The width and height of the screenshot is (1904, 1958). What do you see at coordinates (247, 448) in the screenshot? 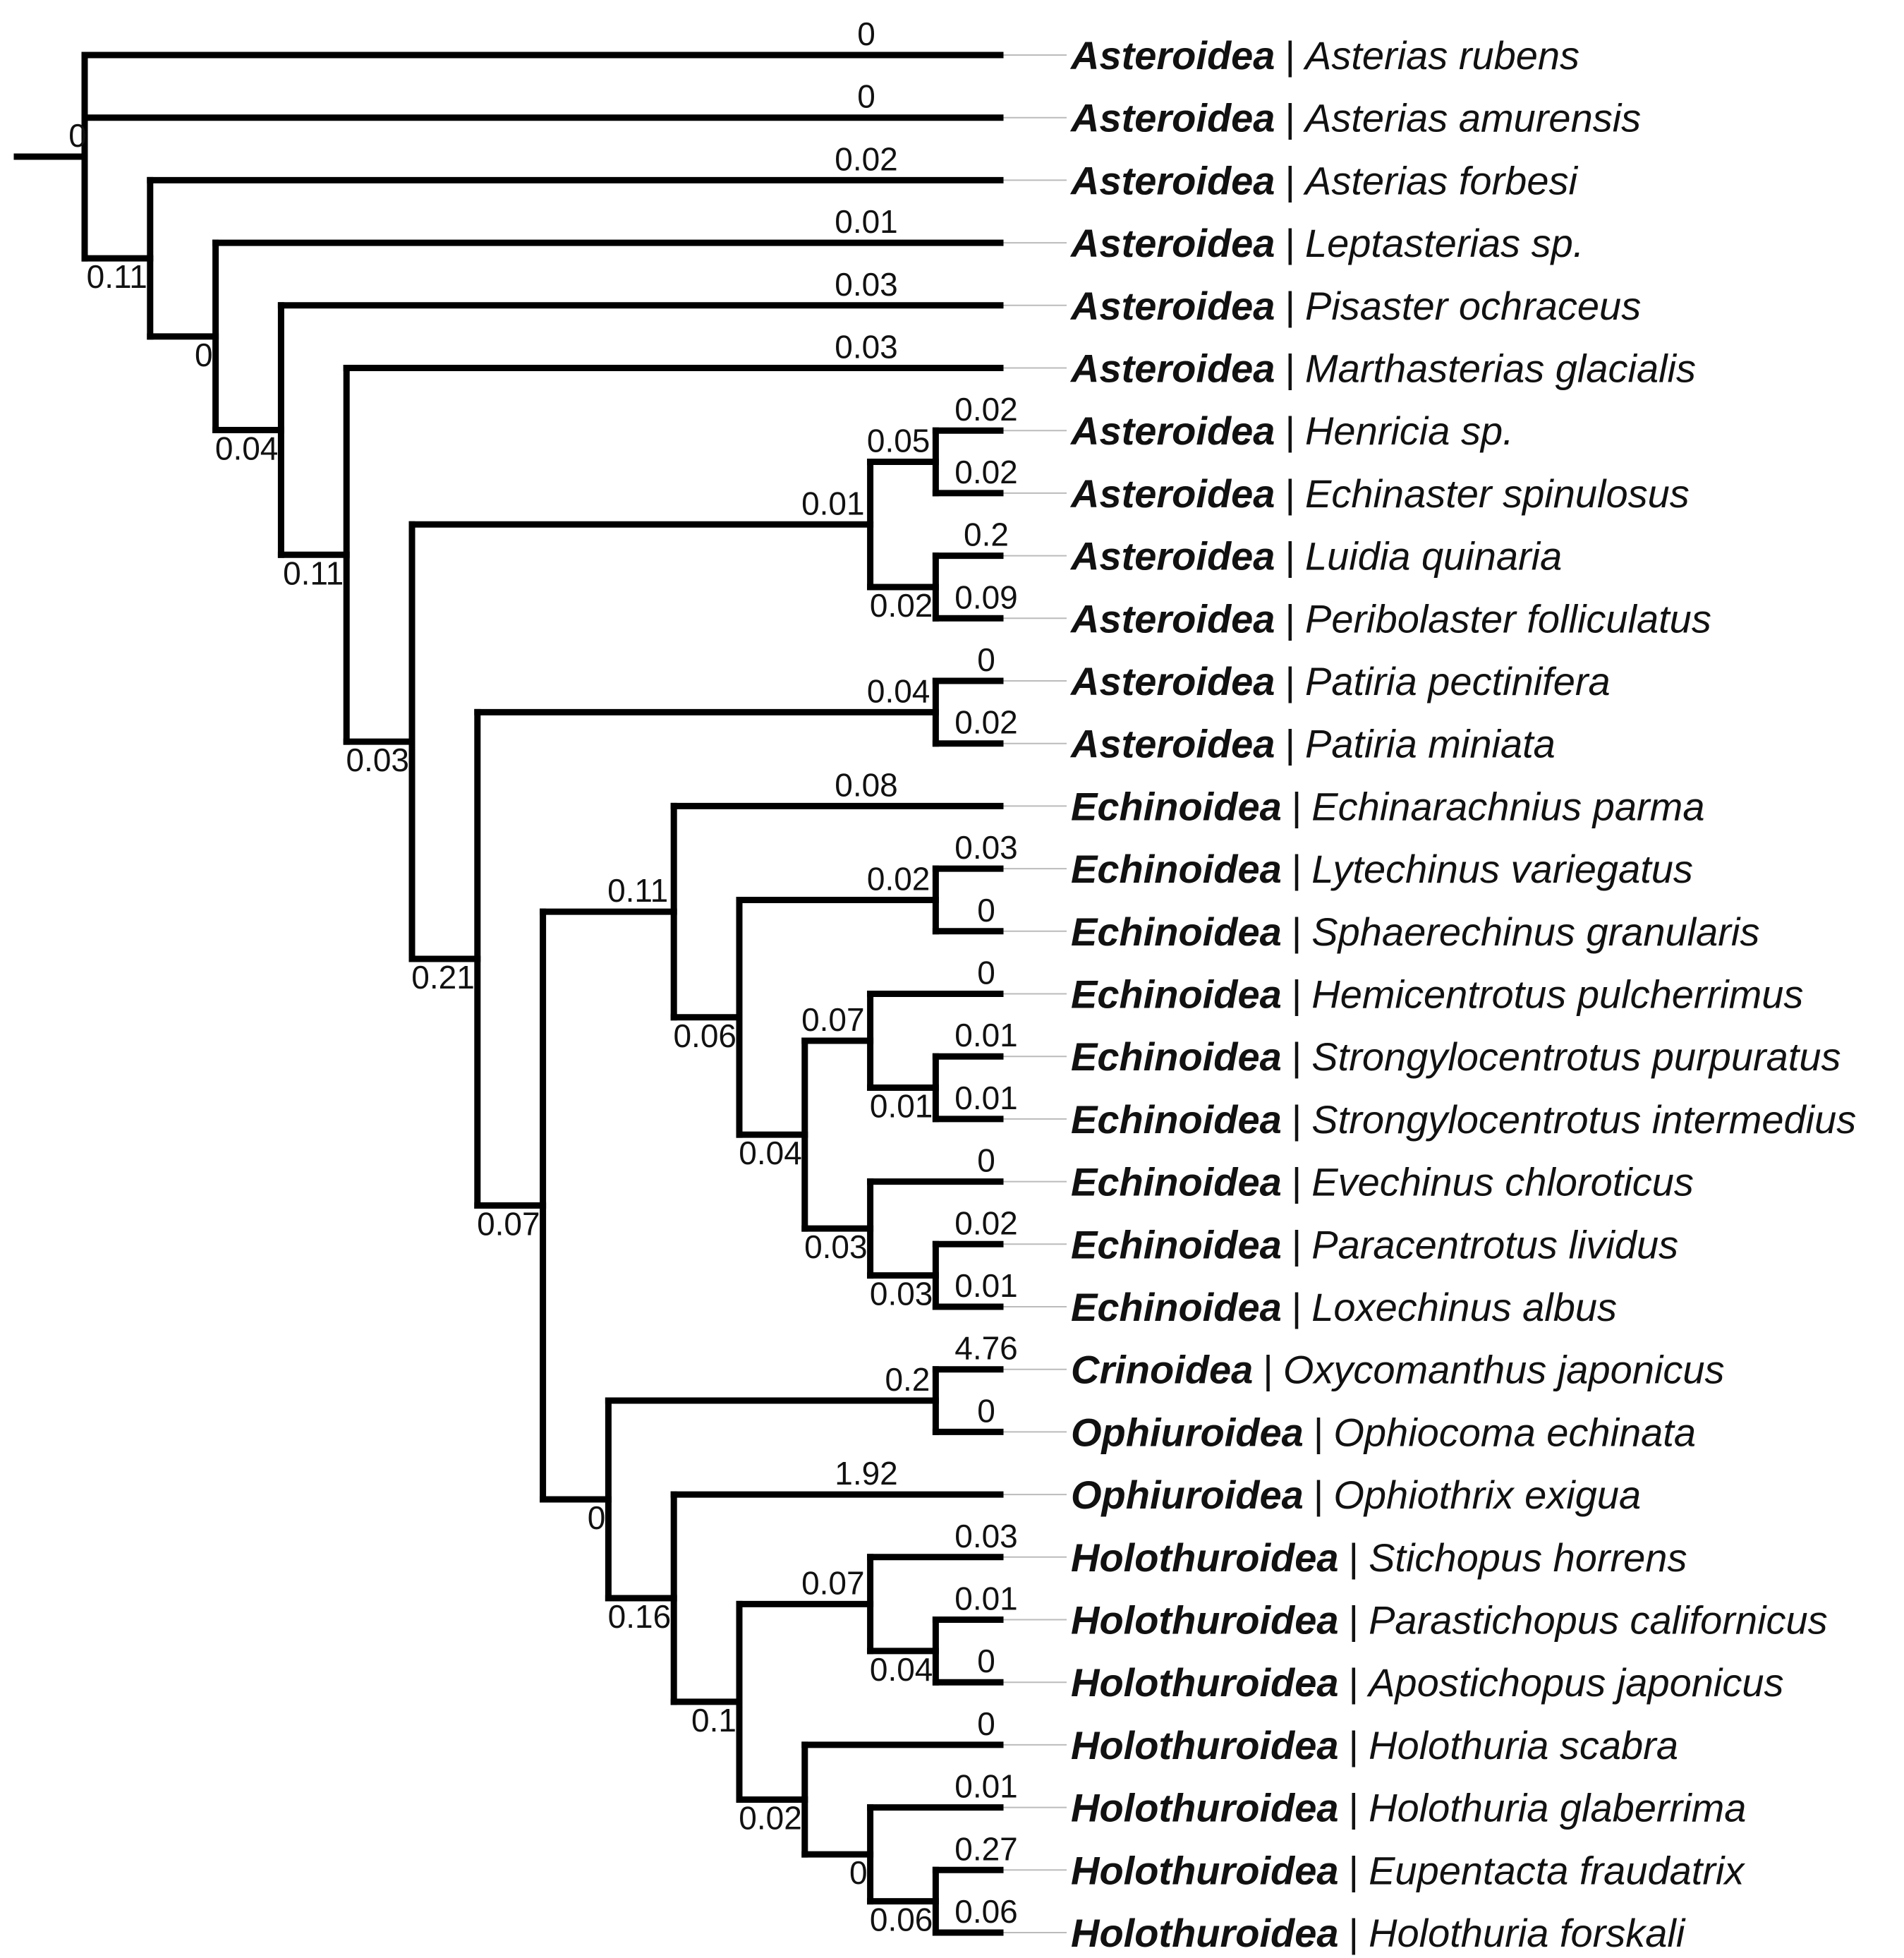
I see `branch-label-n3: 0.04` at bounding box center [247, 448].